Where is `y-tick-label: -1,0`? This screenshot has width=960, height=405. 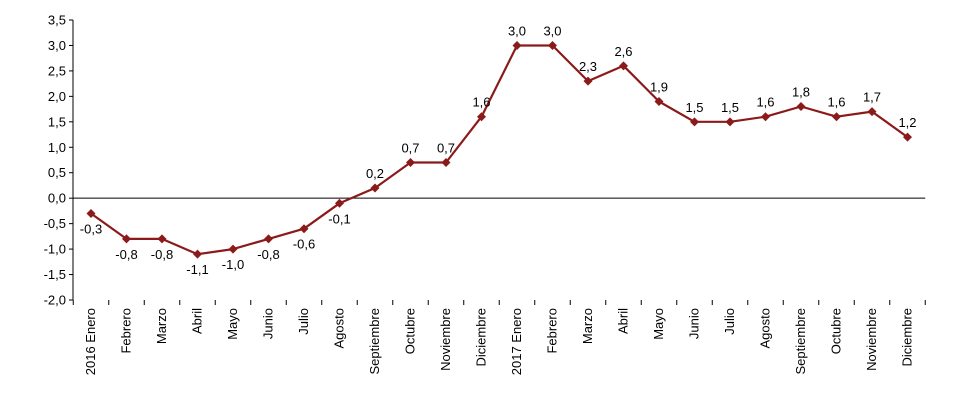
y-tick-label: -1,0 is located at coordinates (55, 249).